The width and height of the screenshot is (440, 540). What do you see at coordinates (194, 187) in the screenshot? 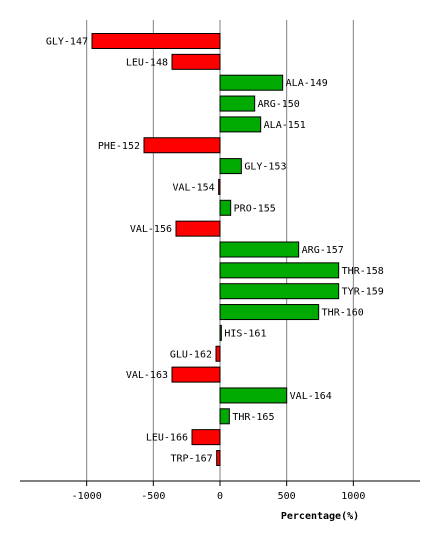
I see `bar-label: VAL-154` at bounding box center [194, 187].